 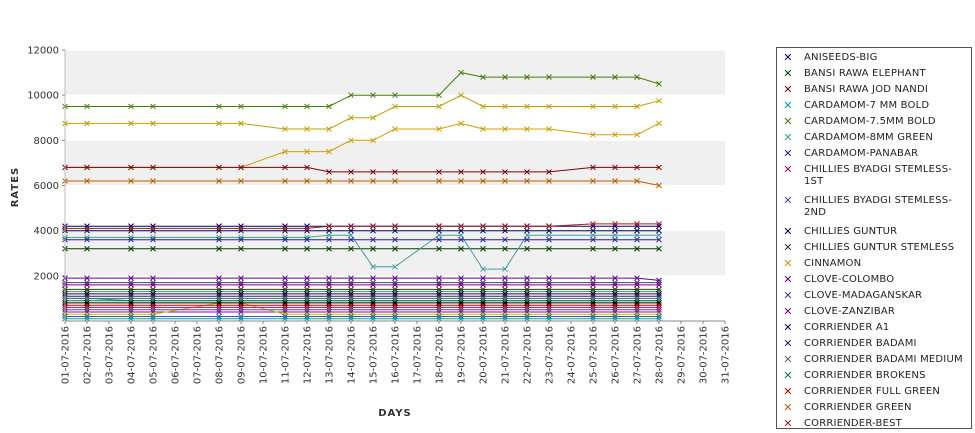 I want to click on series-line, so click(x=362, y=169).